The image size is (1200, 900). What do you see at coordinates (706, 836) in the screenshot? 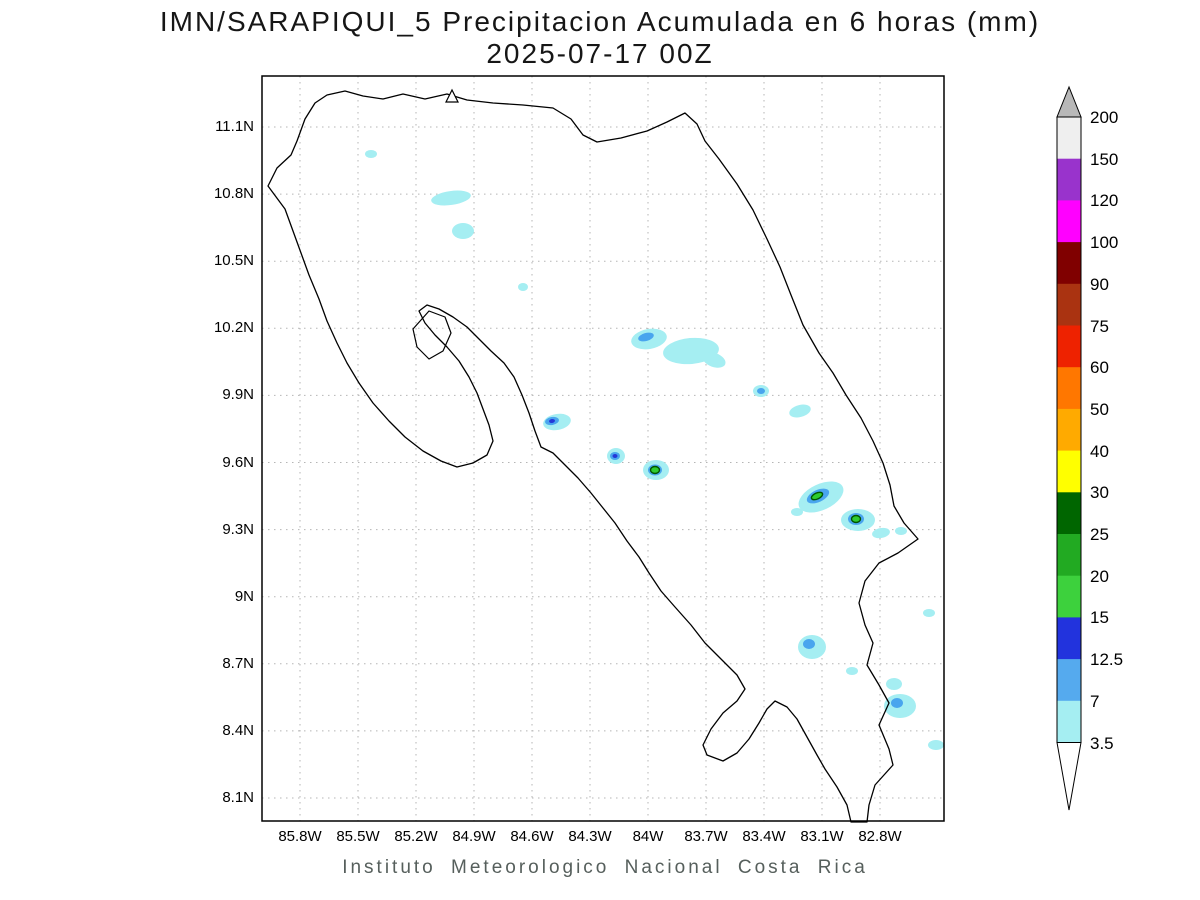
I see `lon-tick-label: 83.7W` at bounding box center [706, 836].